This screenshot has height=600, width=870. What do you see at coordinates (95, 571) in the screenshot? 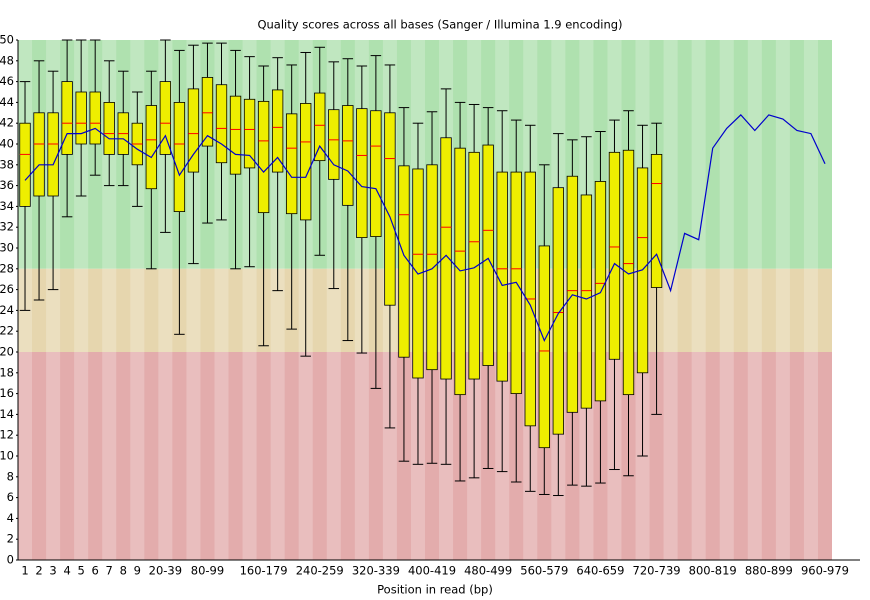
I see `x-tick-label: 6` at bounding box center [95, 571].